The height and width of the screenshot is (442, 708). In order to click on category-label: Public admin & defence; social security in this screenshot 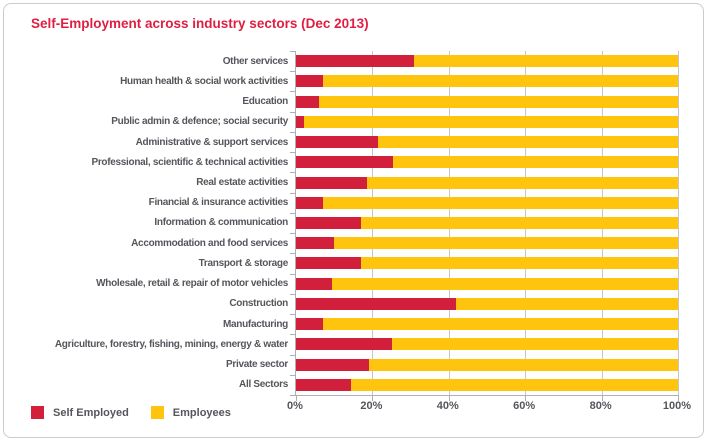, I will do `click(199, 122)`.